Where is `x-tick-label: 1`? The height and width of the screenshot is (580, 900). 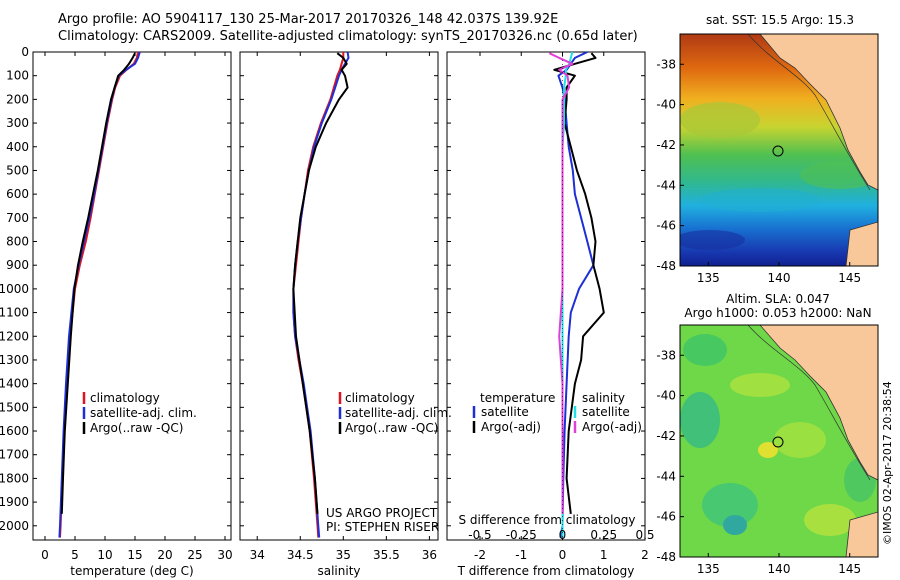 x-tick-label: 1 is located at coordinates (604, 555).